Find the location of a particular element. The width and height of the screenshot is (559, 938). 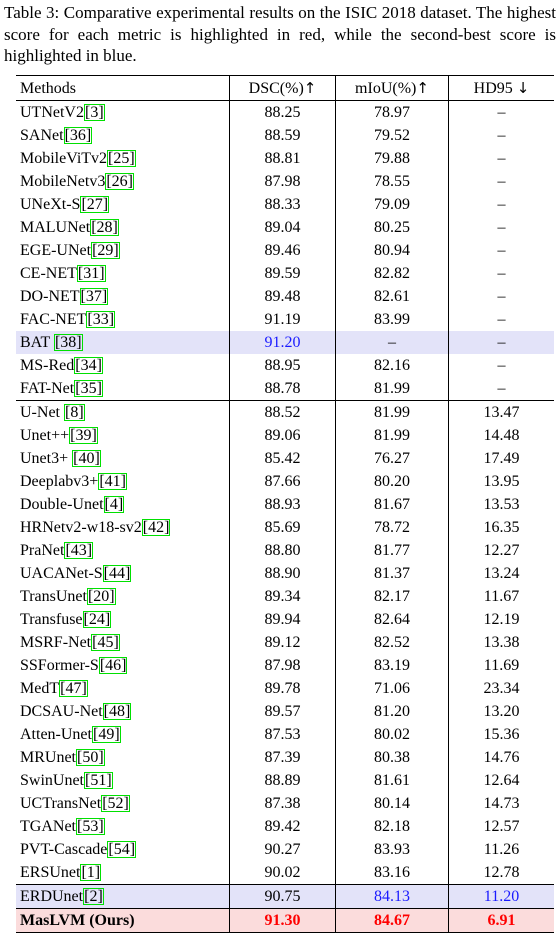

dsc-cell: 88.59 is located at coordinates (282, 135).